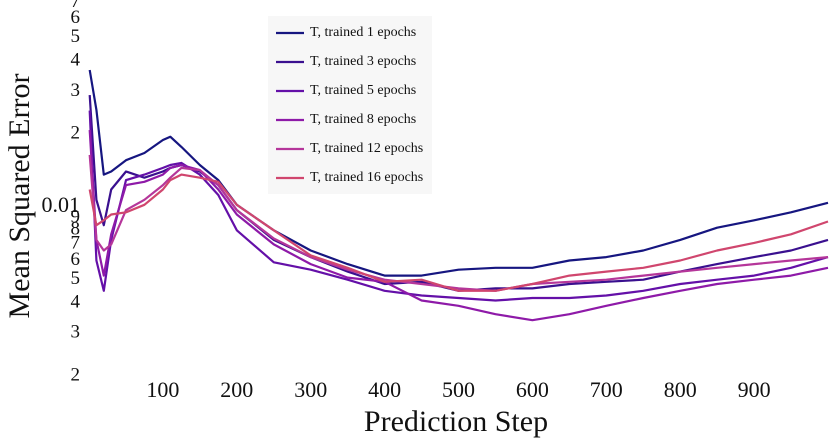 This screenshot has height=444, width=830. Describe the element at coordinates (76, 216) in the screenshot. I see `y-tick-label: 9` at that location.